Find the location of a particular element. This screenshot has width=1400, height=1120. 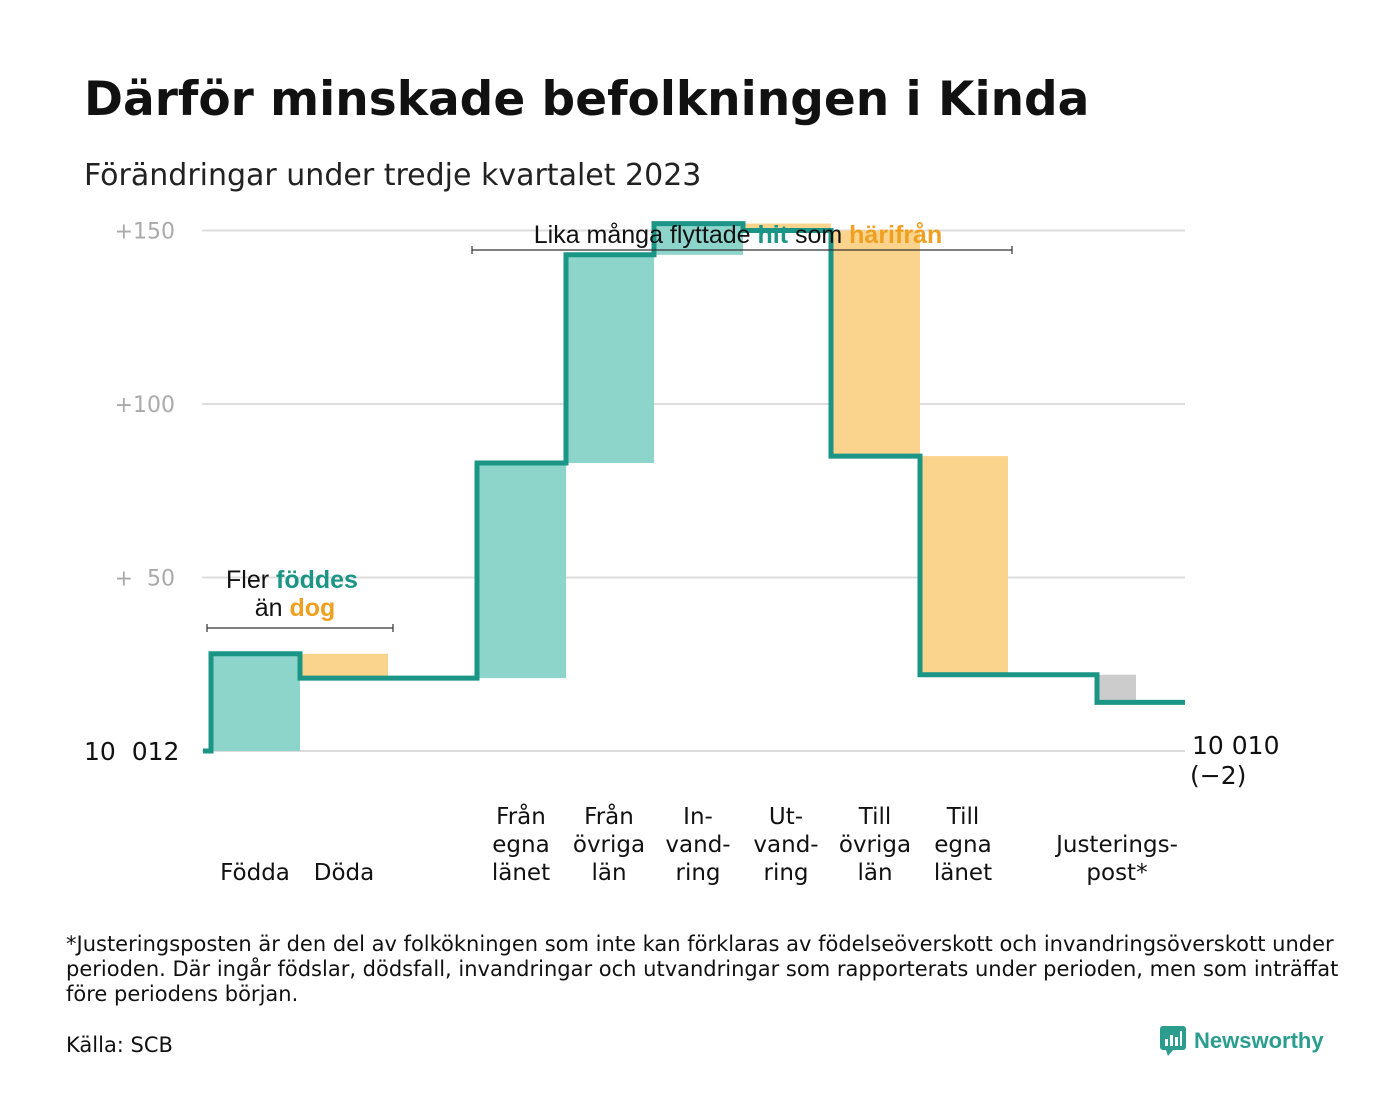

y-tick-label: +100 is located at coordinates (145, 405).